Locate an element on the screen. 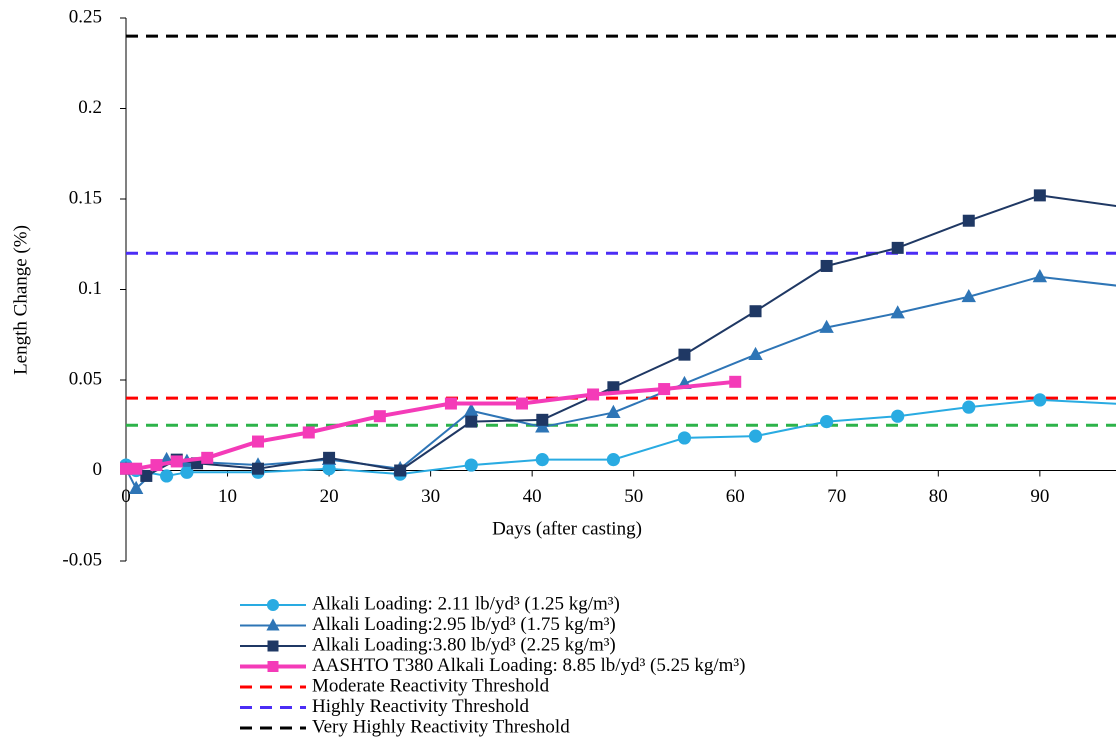  y-tick-label: 0 is located at coordinates (98, 469).